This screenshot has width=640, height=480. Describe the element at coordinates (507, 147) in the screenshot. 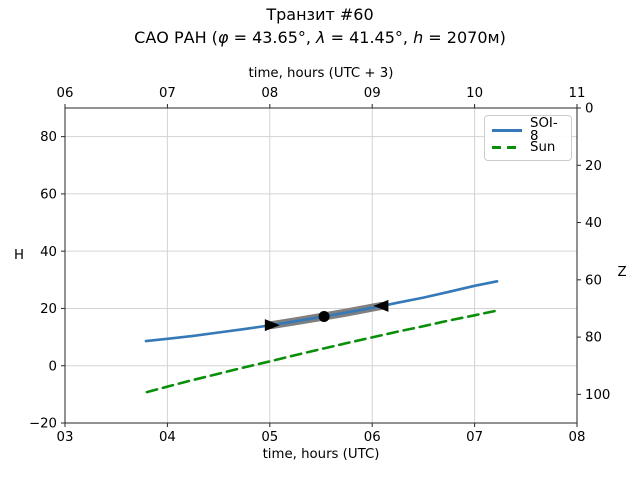

I see `legend-swatch-sun-line` at that location.